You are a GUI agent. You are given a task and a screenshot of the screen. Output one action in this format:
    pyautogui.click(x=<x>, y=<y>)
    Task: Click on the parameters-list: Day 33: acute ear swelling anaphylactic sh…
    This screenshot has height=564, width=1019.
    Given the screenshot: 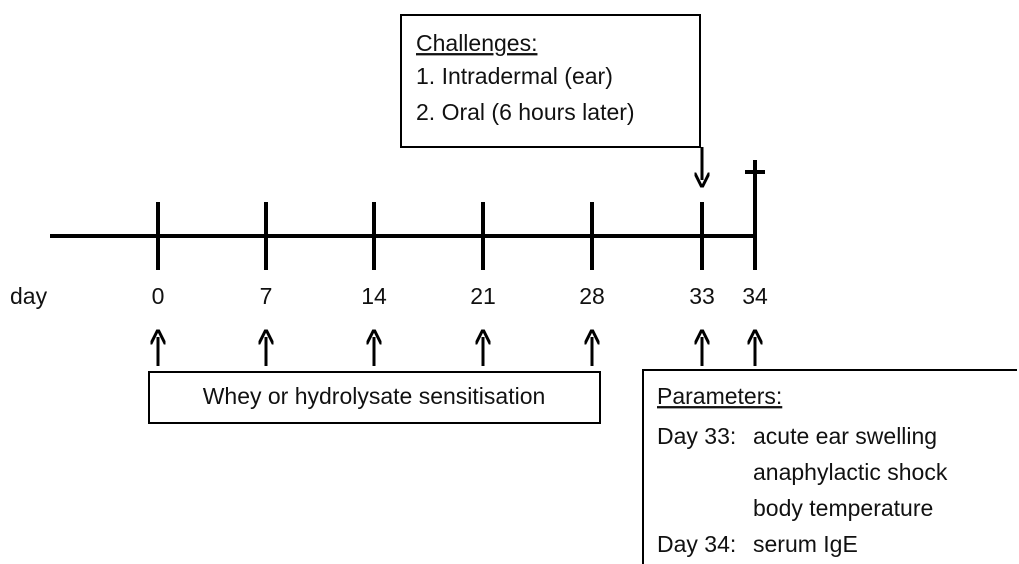 What is the action you would take?
    pyautogui.click(x=802, y=490)
    